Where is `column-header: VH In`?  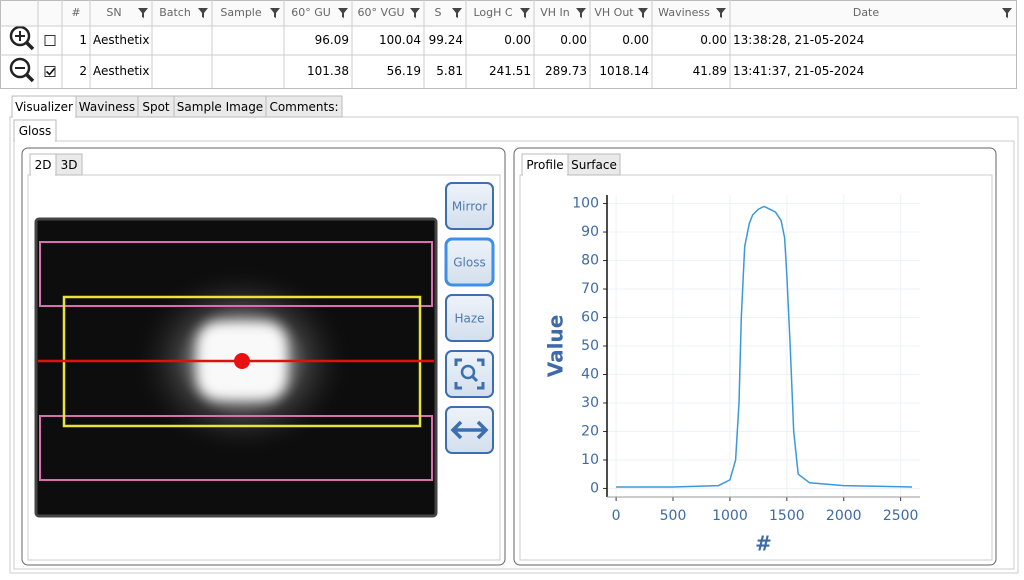
column-header: VH In is located at coordinates (555, 12).